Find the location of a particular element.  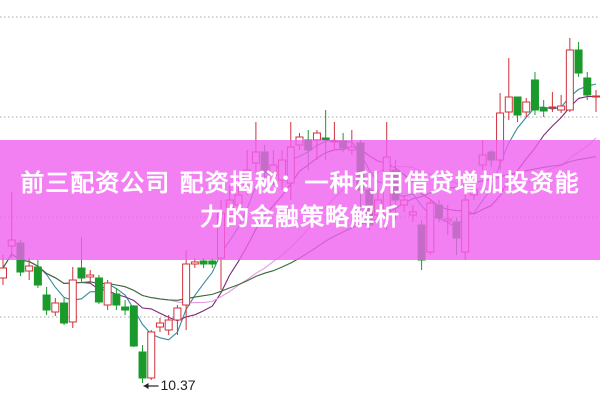

arrow-head-icon is located at coordinates (146, 386).